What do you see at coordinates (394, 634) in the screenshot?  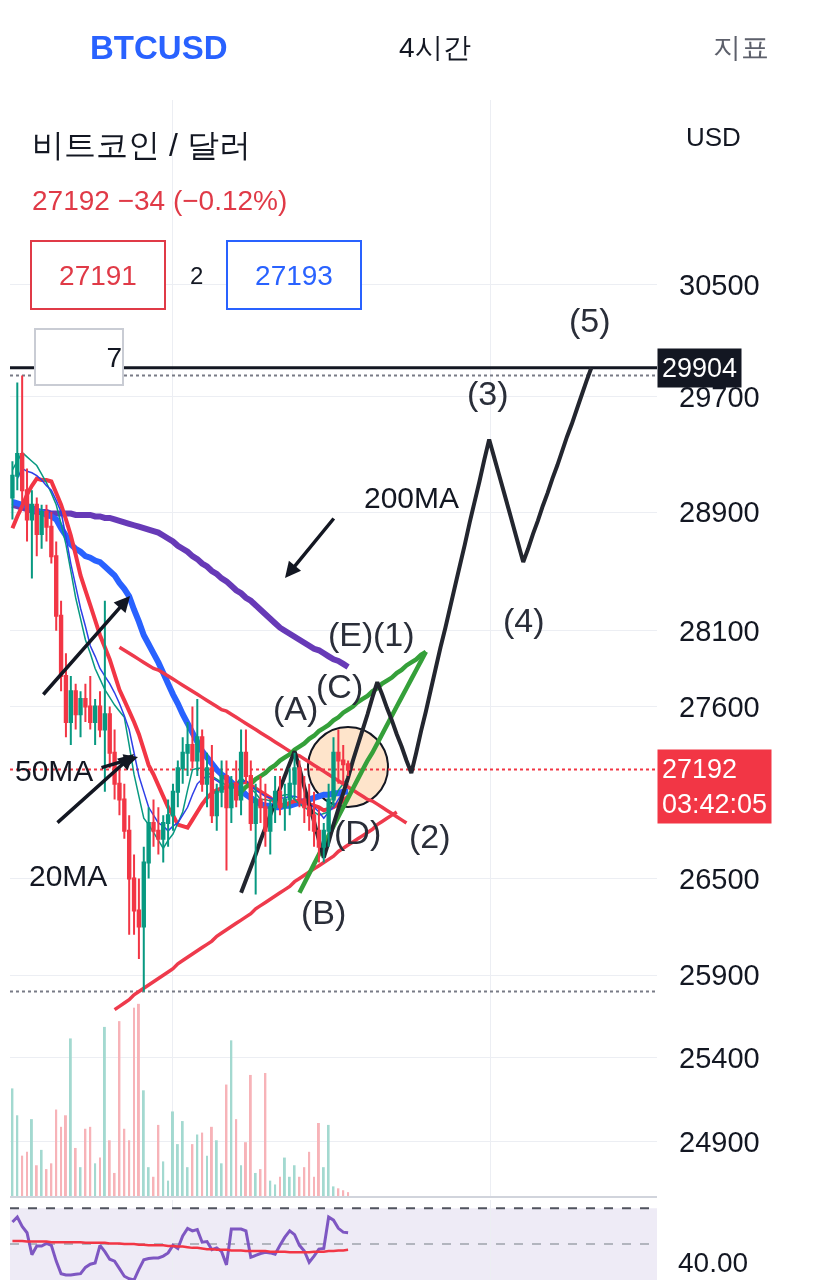 I see `annotation: (1)` at bounding box center [394, 634].